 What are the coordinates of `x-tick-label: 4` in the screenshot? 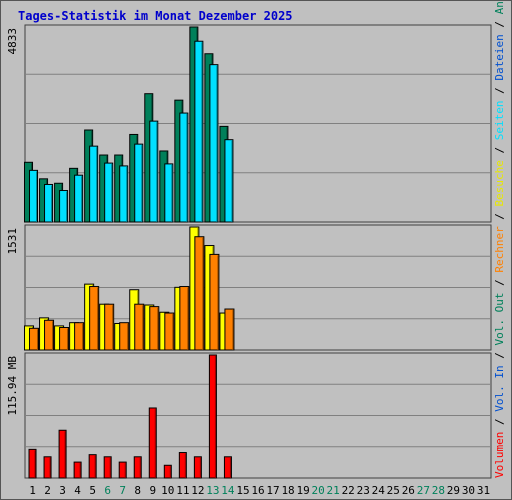 It's located at (77, 490).